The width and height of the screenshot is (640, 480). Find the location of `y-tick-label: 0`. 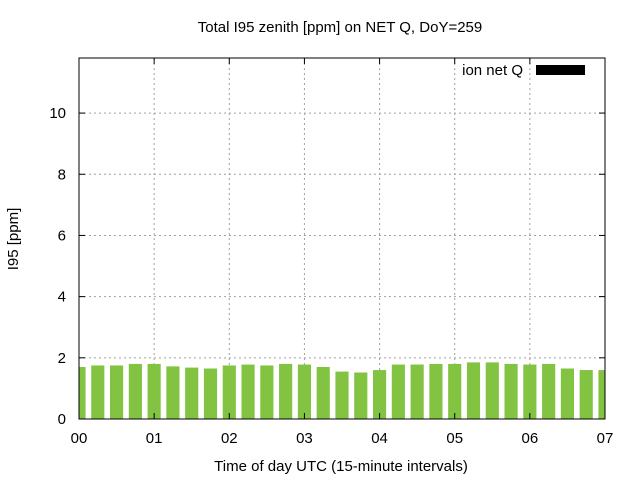

y-tick-label: 0 is located at coordinates (62, 419).